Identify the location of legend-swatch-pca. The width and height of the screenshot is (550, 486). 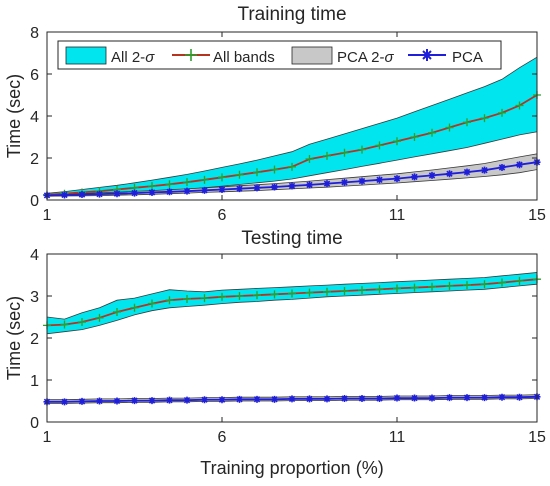
(427, 55).